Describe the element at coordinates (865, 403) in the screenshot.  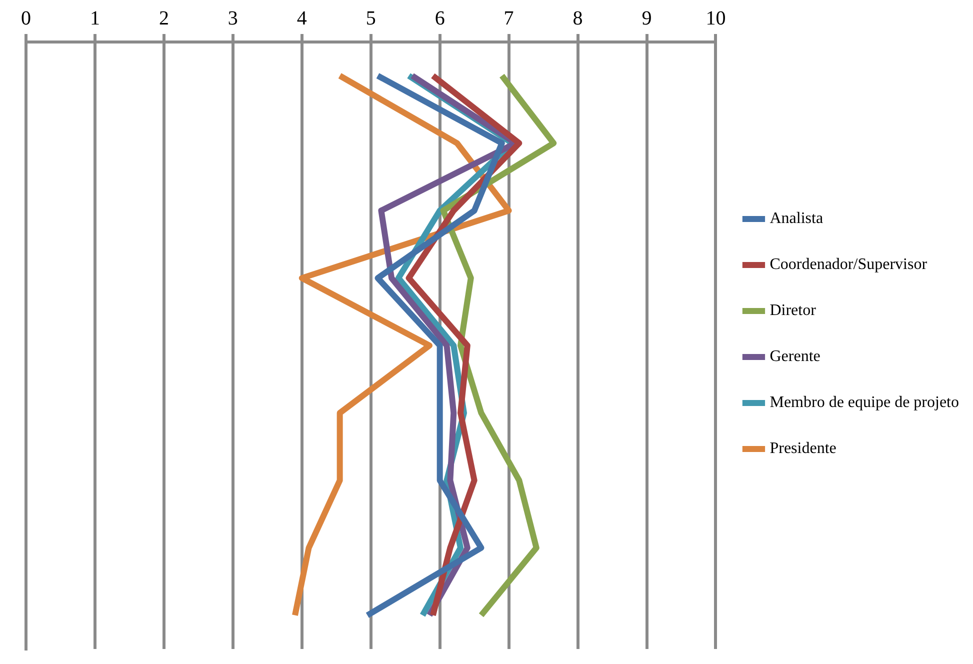
I see `legend-label: Membro de equipe de projeto` at that location.